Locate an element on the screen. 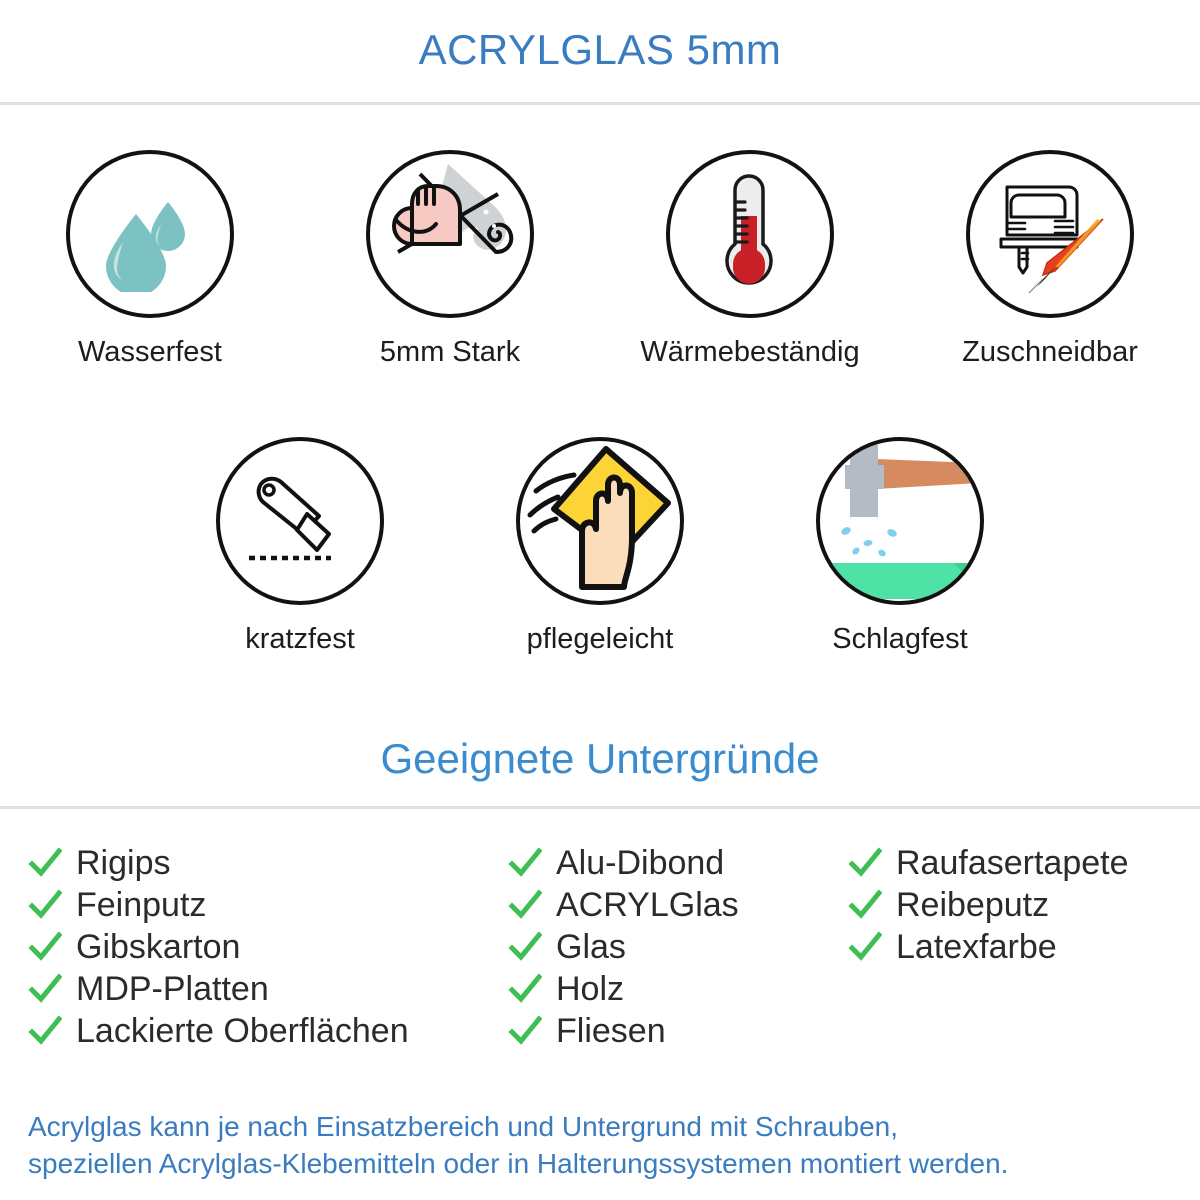  water-drops-icon is located at coordinates (150, 234).